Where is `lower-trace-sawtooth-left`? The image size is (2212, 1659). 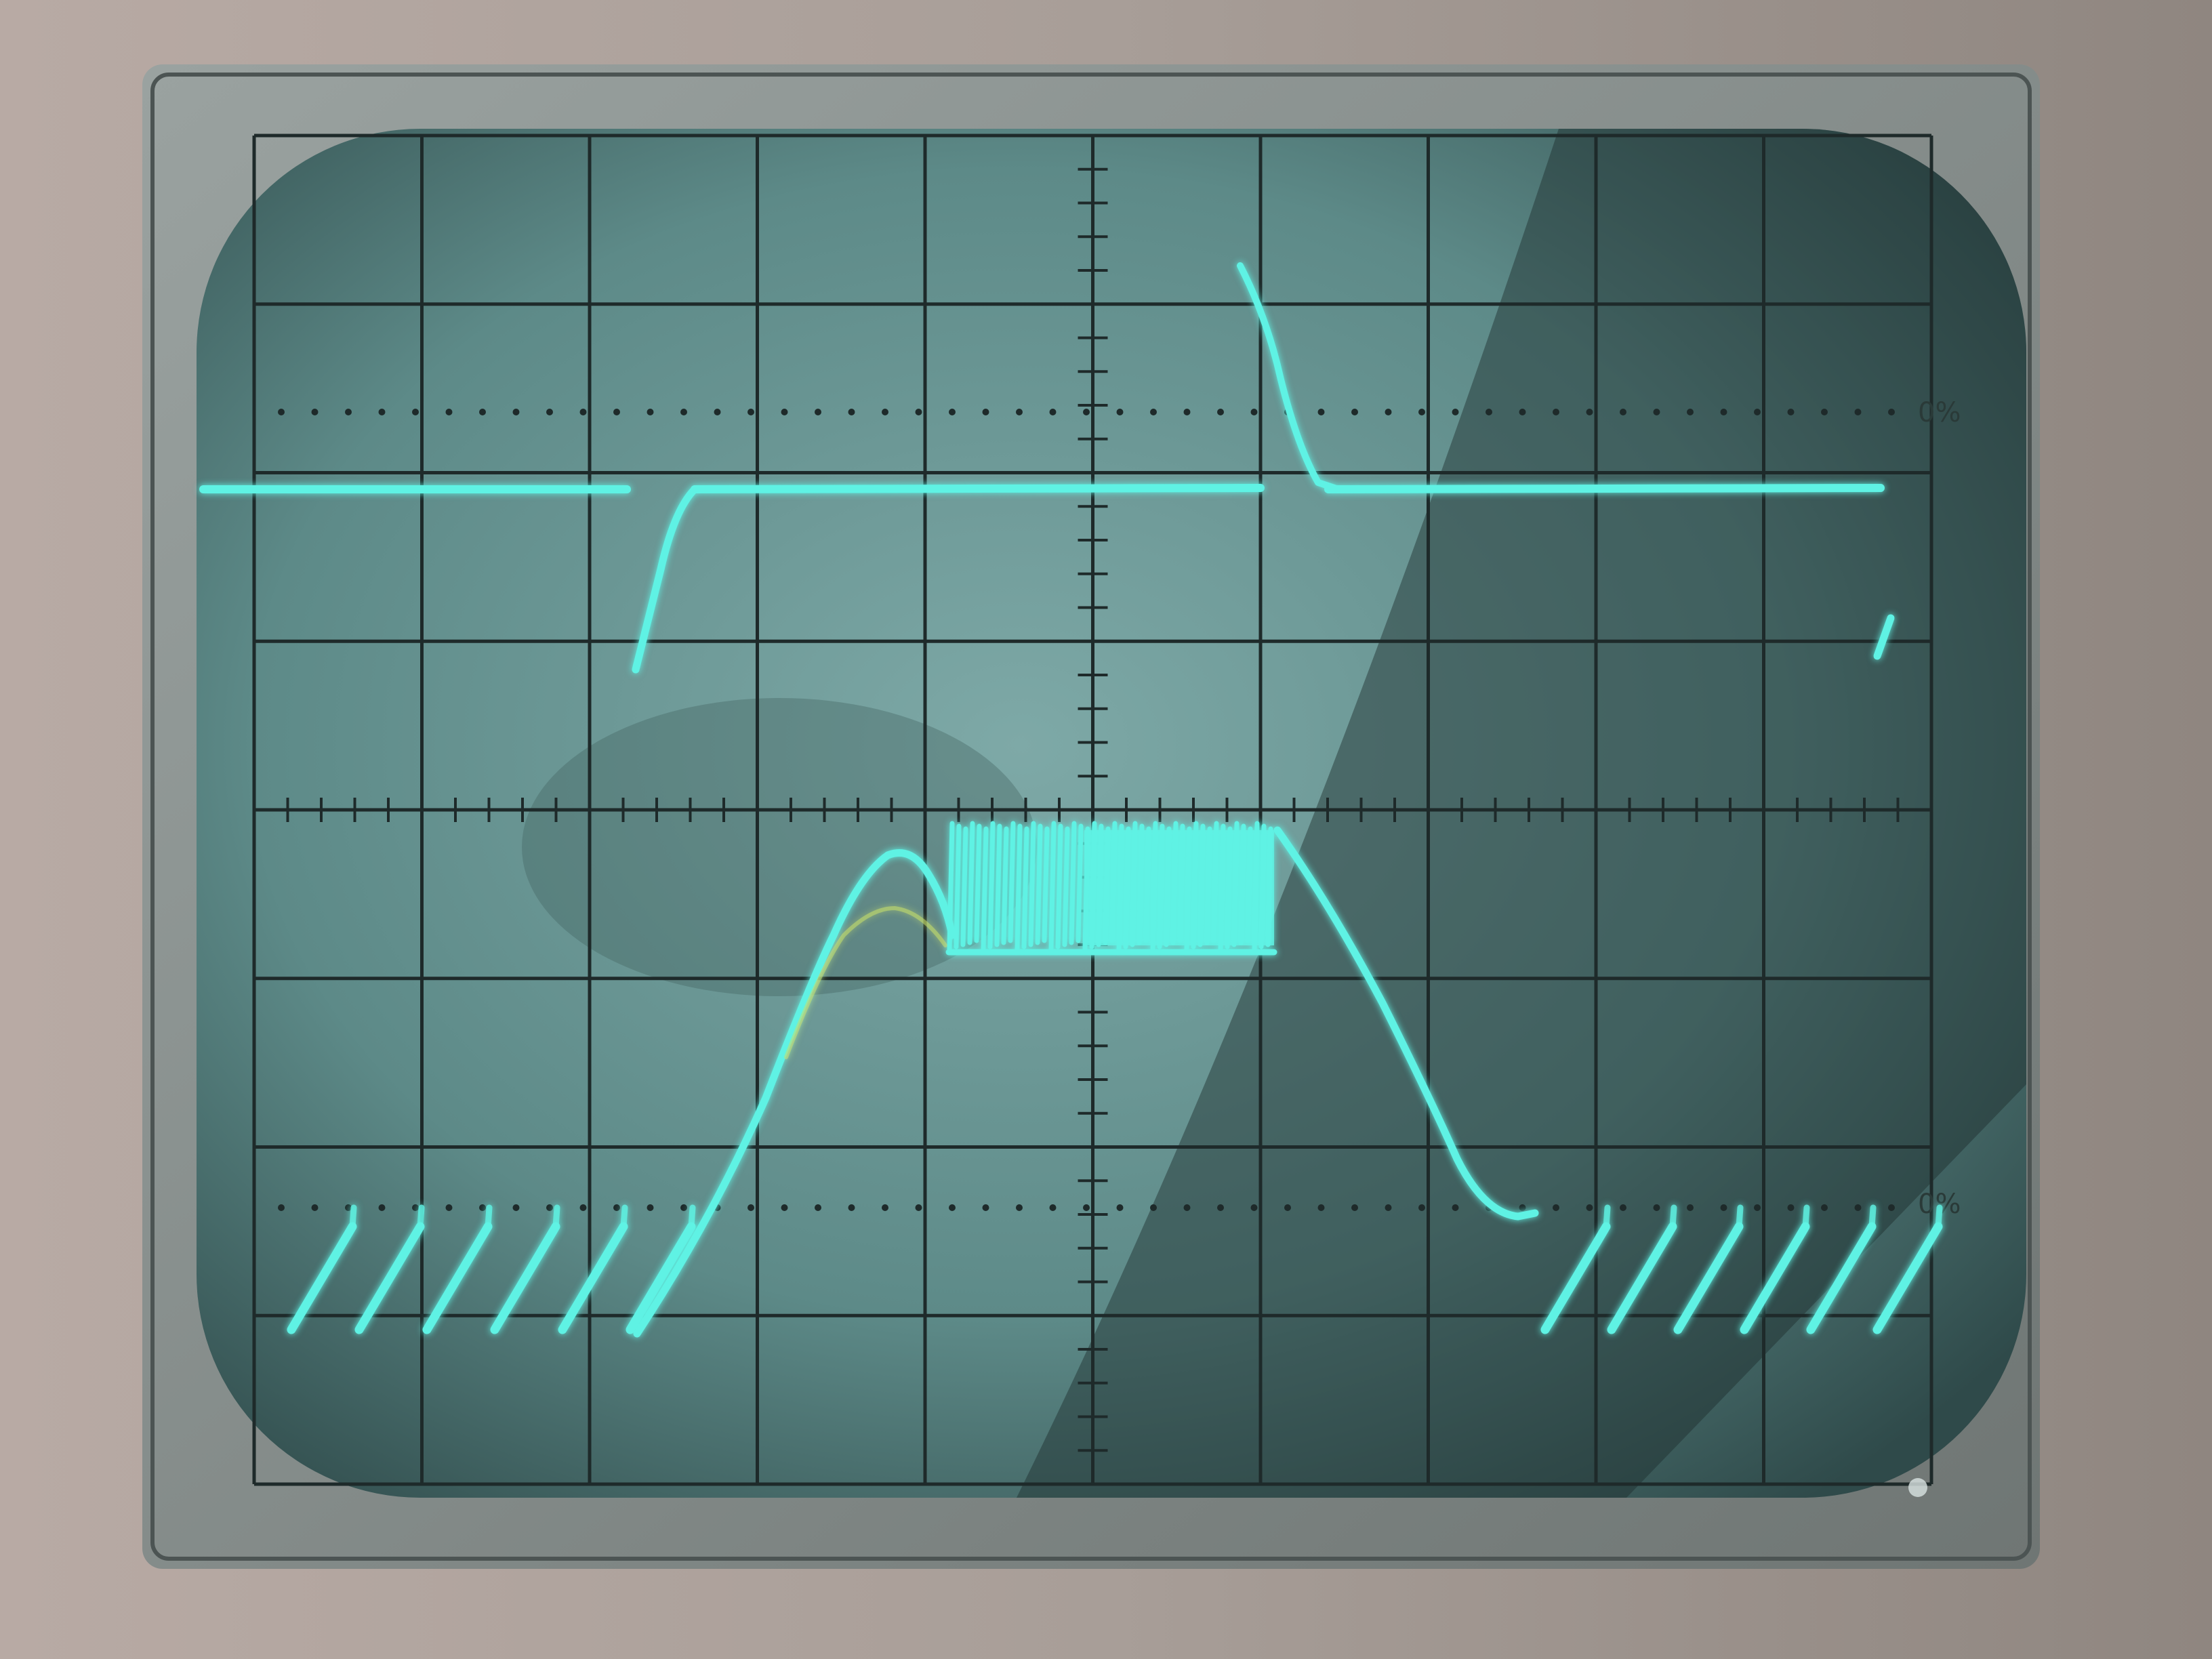
lower-trace-sawtooth-left is located at coordinates (491, 1269).